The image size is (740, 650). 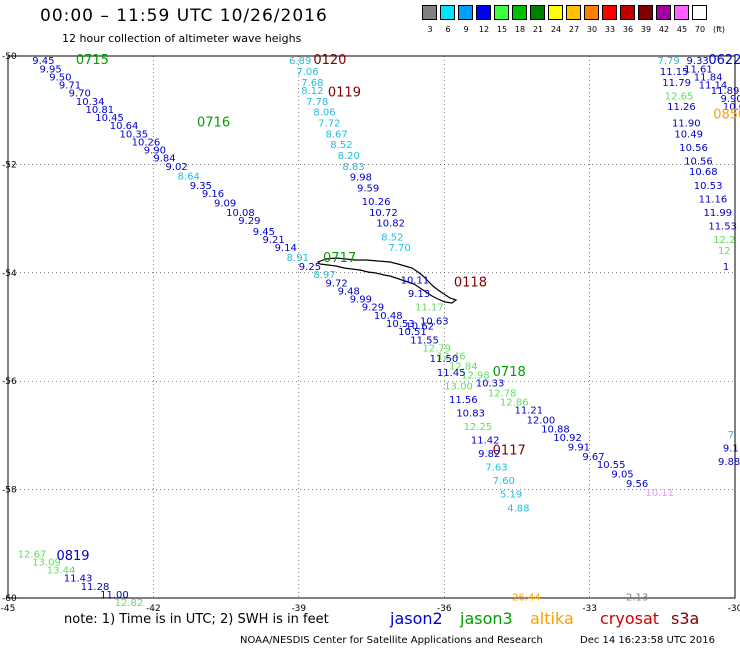 I want to click on lat-tick-label: -54, so click(x=9, y=274).